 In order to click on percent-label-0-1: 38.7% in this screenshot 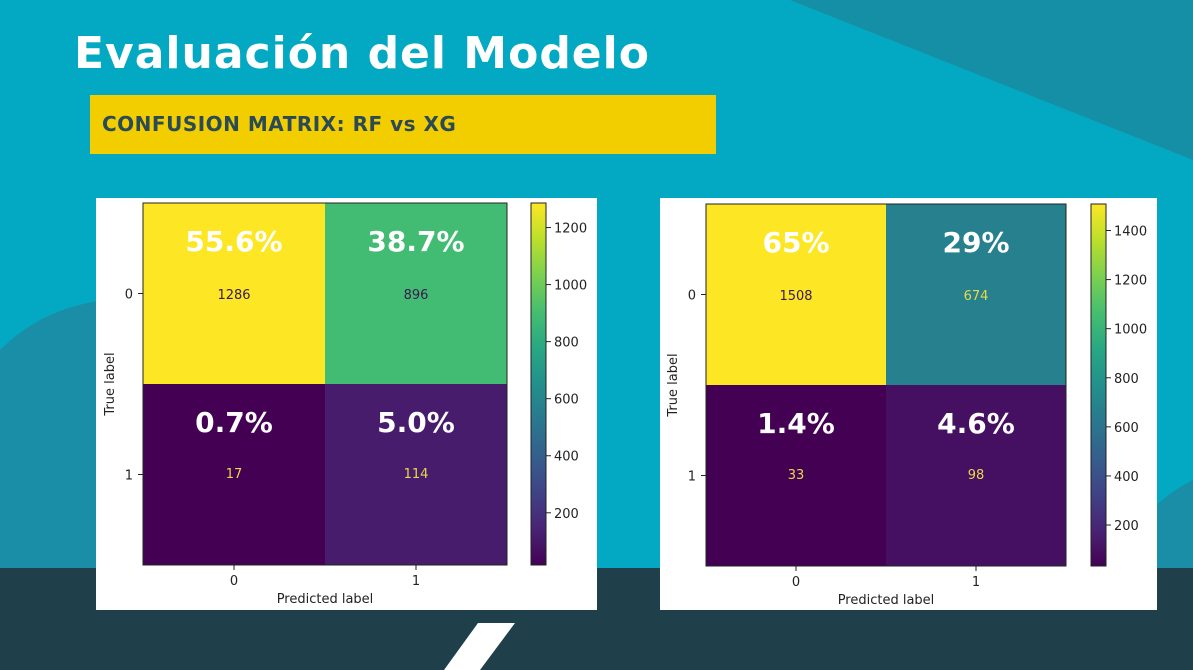, I will do `click(415, 241)`.